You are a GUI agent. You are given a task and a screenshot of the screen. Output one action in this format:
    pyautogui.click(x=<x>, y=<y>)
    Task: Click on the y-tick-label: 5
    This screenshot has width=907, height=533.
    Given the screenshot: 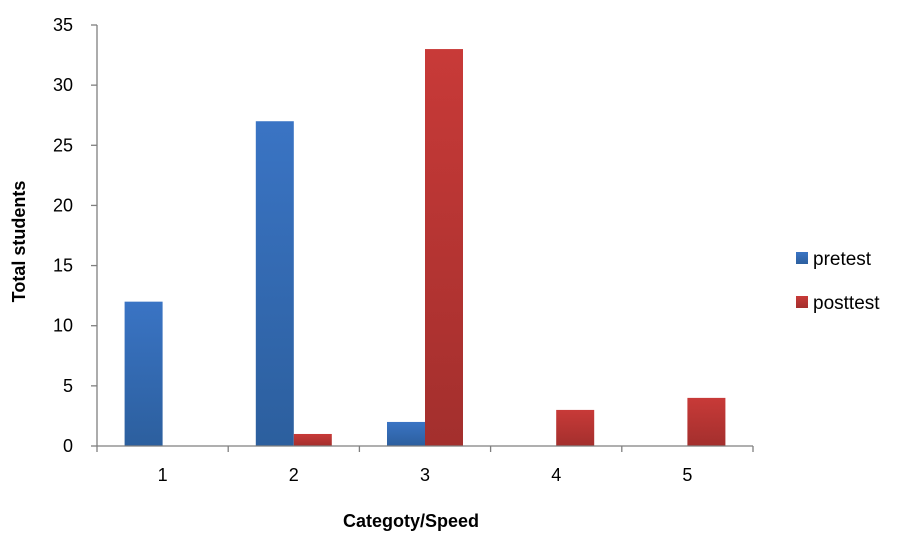 What is the action you would take?
    pyautogui.click(x=68, y=386)
    